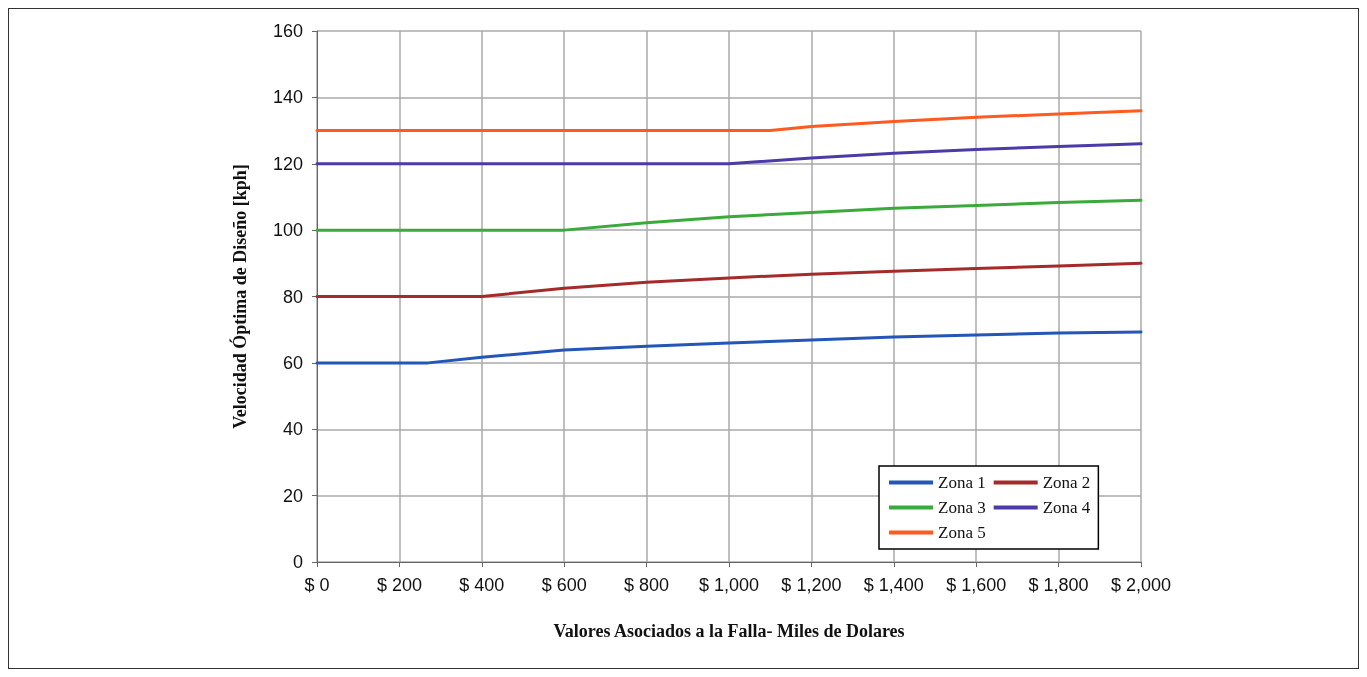  I want to click on y-tick-label: 140, so click(287, 97).